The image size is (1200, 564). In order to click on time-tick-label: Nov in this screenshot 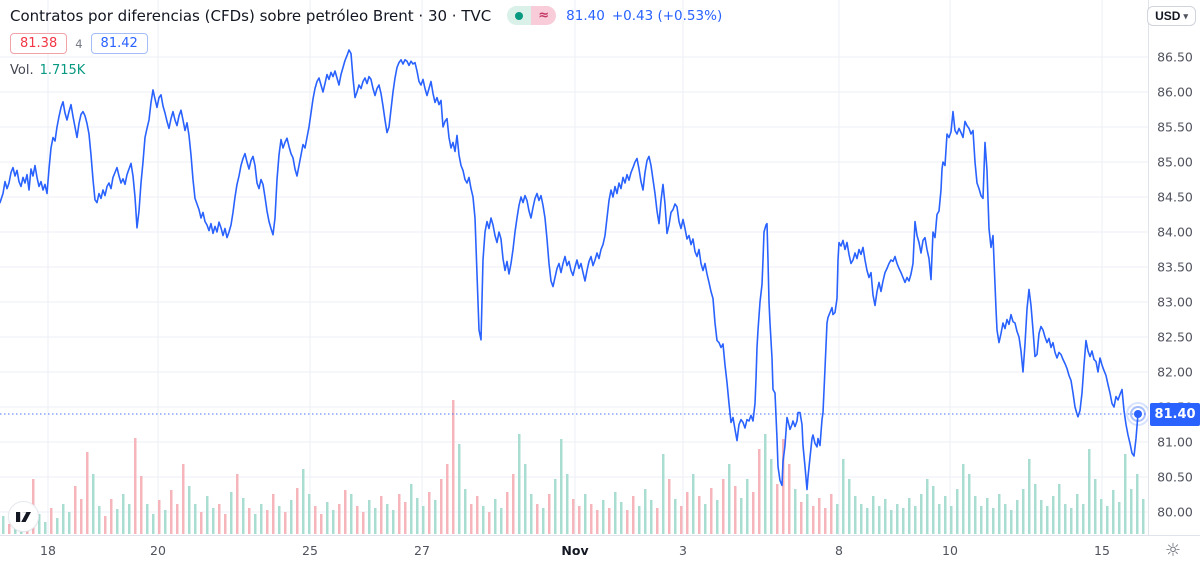, I will do `click(575, 550)`.